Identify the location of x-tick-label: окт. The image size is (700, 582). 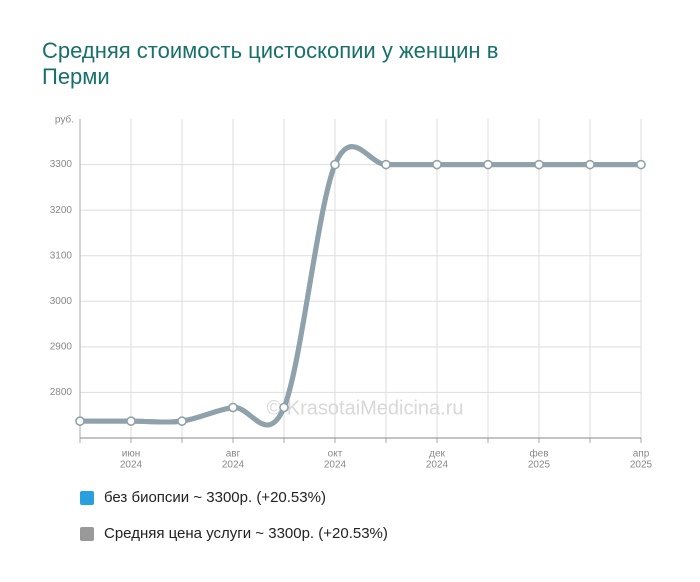
(335, 454).